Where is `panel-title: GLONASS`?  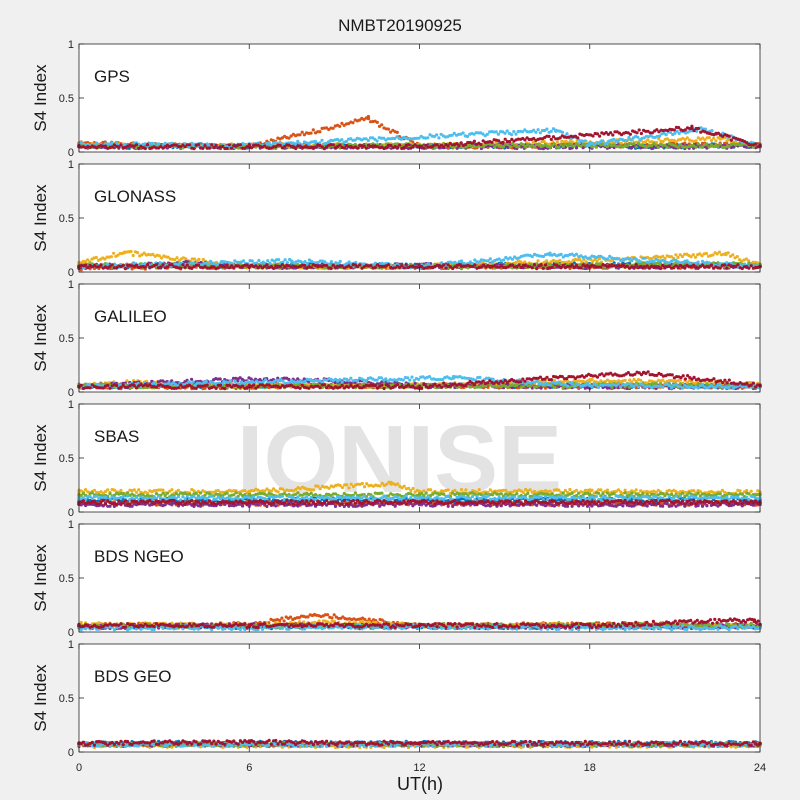
panel-title: GLONASS is located at coordinates (135, 196).